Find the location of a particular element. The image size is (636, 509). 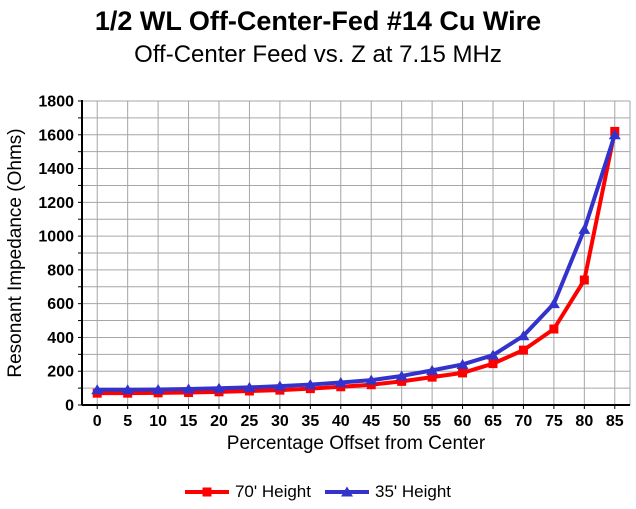

x-tick-label: 45 is located at coordinates (371, 421).